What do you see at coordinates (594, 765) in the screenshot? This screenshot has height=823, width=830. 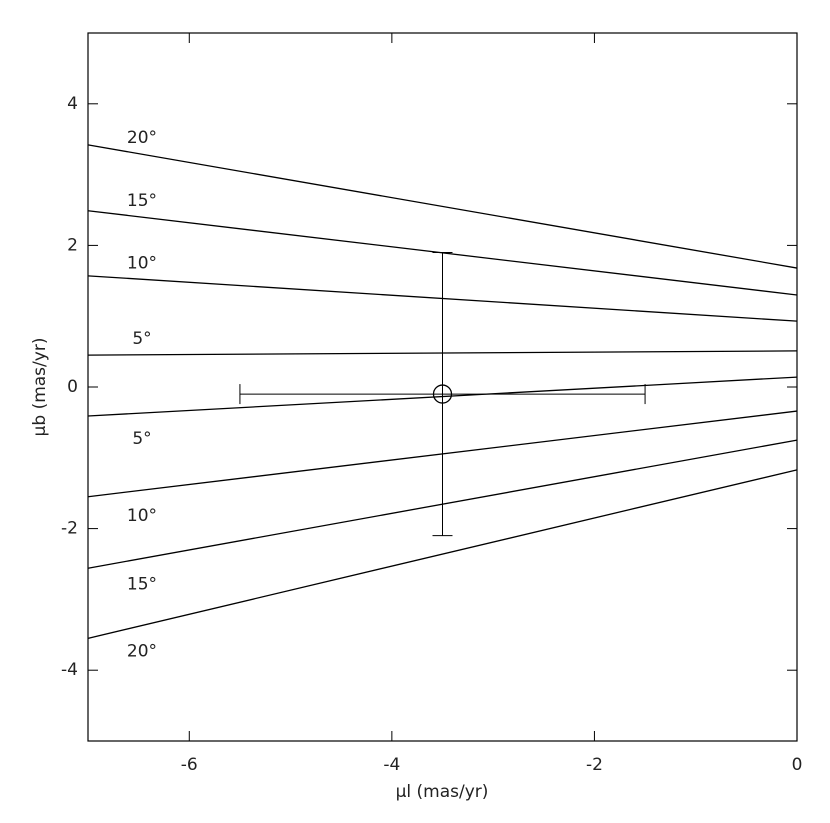 I see `x-tick-label: -2` at bounding box center [594, 765].